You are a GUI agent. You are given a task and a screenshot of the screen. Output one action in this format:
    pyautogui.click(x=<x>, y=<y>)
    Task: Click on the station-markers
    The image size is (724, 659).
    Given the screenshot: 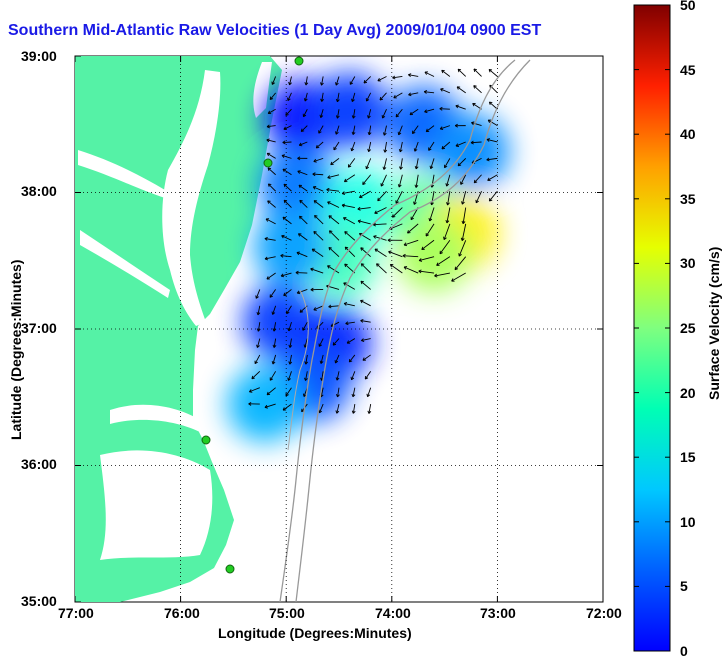 What is the action you would take?
    pyautogui.click(x=252, y=315)
    